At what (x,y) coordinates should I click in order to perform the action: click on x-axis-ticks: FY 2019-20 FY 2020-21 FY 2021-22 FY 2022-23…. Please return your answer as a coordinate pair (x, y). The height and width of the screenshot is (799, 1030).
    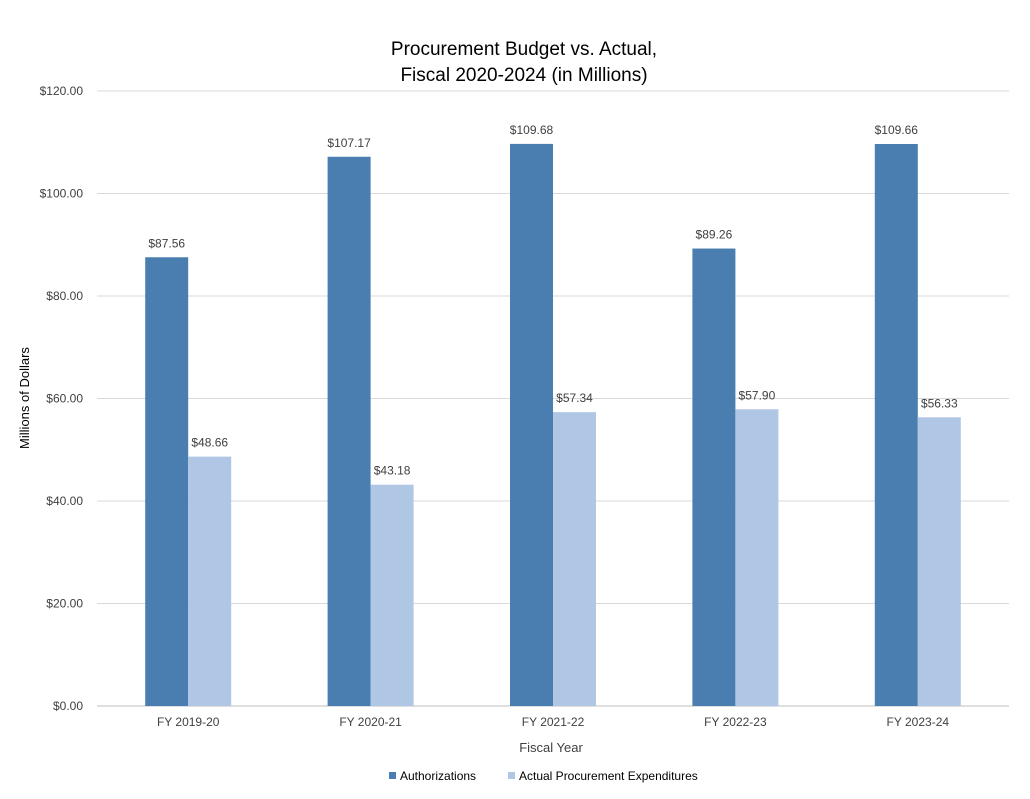
    Looking at the image, I should click on (553, 722).